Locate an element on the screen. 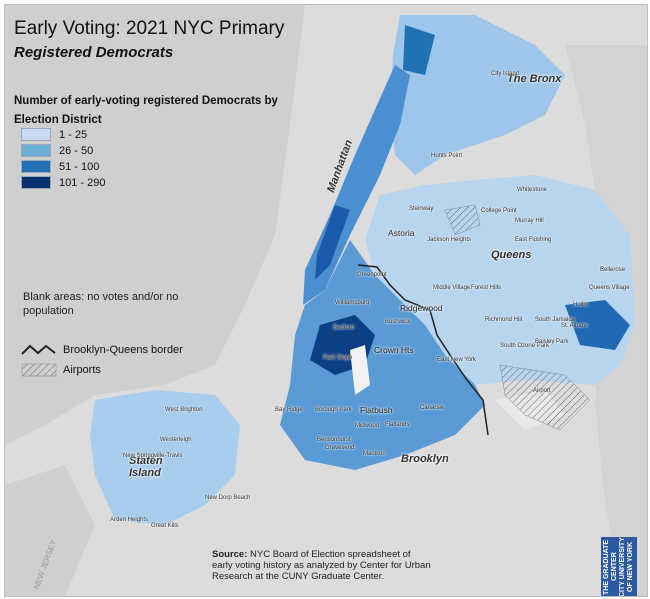 The width and height of the screenshot is (650, 599). legend-label-1: 1 - 25 is located at coordinates (73, 134).